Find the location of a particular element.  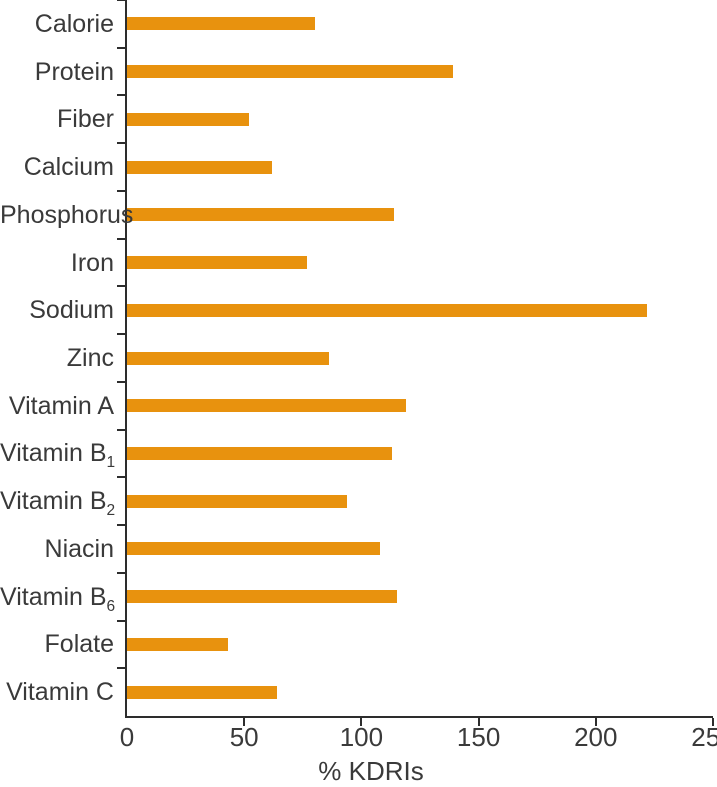

category-label-niacin: Niacin is located at coordinates (79, 548).